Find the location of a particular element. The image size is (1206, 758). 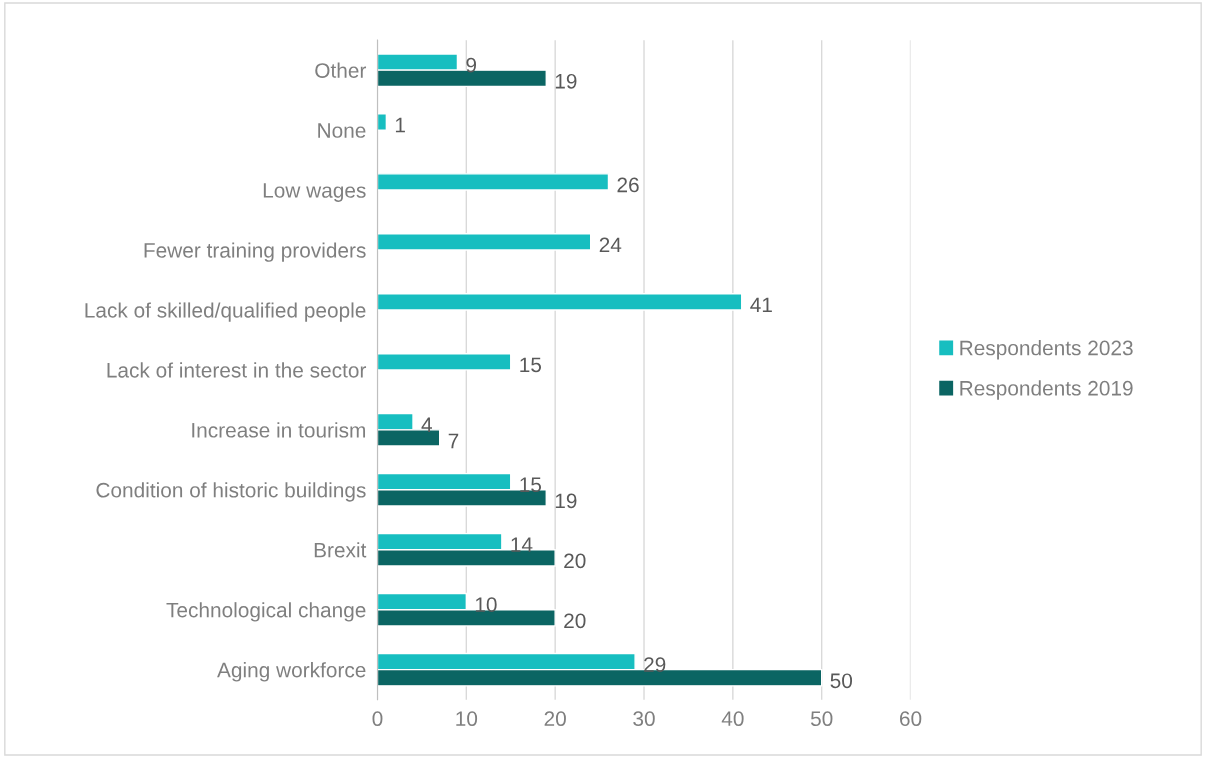

data-label: 10 is located at coordinates (486, 604).